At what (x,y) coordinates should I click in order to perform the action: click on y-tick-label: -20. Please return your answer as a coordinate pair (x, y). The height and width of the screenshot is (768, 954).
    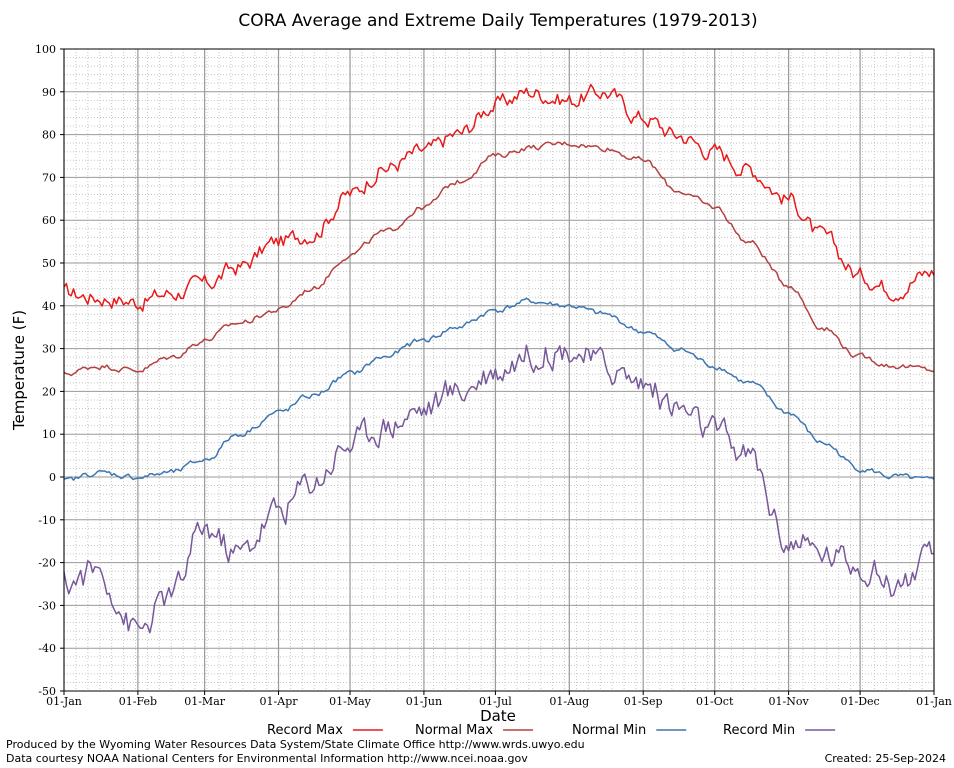
    Looking at the image, I should click on (47, 563).